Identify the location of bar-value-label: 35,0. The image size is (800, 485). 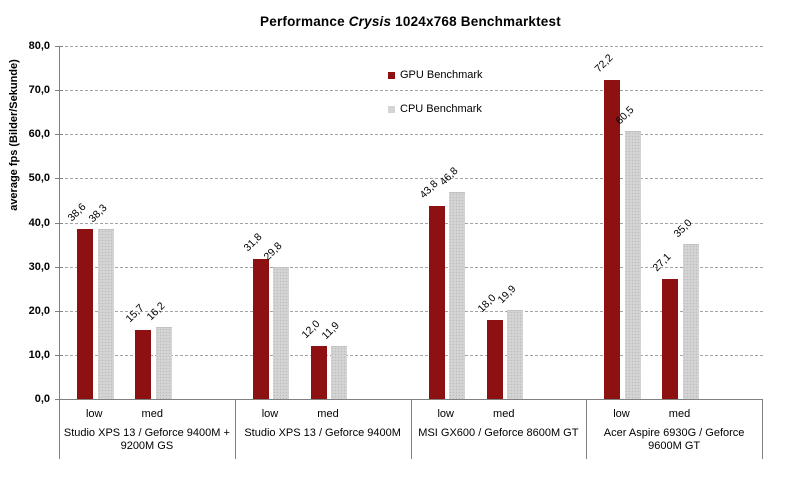
(683, 228).